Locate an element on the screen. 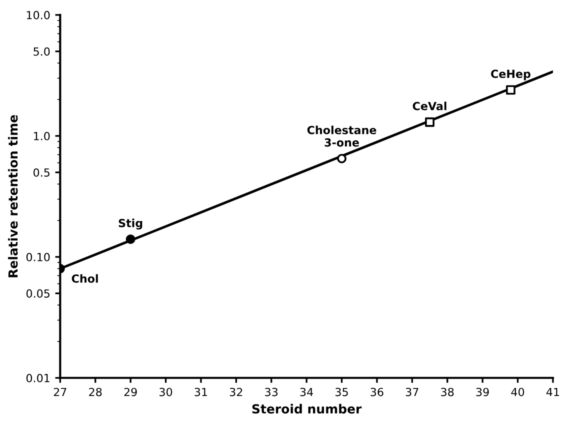 The height and width of the screenshot is (427, 573). x-axis-title: Steroid number is located at coordinates (307, 409).